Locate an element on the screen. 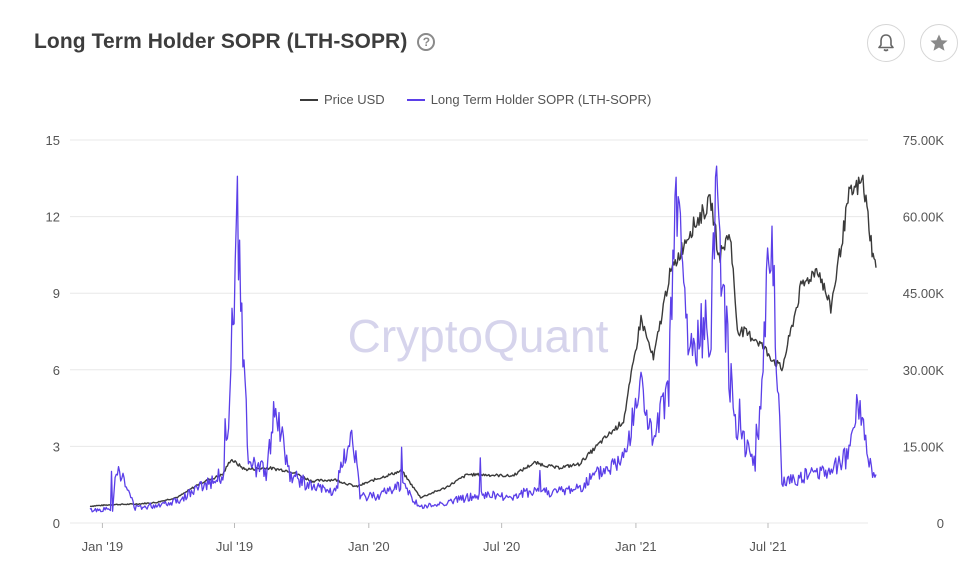  y-right-tick: 45.00K is located at coordinates (924, 293).